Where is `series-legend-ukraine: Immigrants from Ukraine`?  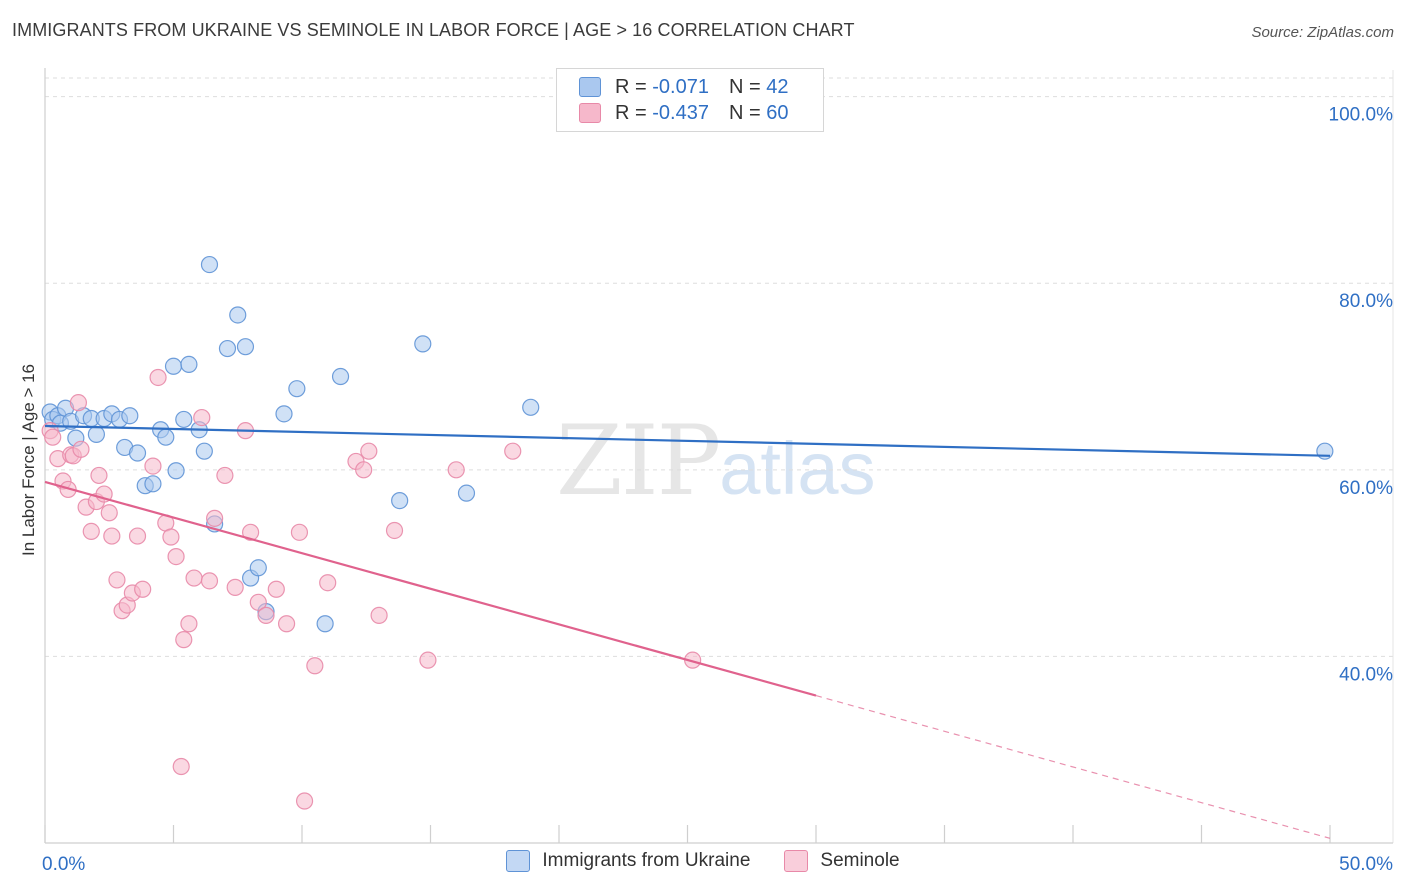
series-legend-ukraine: Immigrants from Ukraine is located at coordinates (628, 861).